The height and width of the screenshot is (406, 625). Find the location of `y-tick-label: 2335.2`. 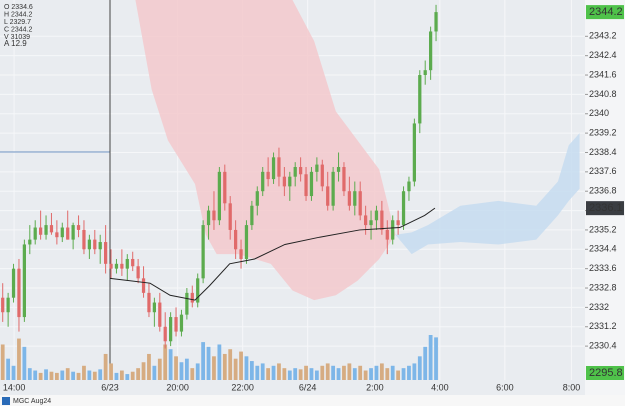

y-tick-label: 2335.2 is located at coordinates (603, 229).